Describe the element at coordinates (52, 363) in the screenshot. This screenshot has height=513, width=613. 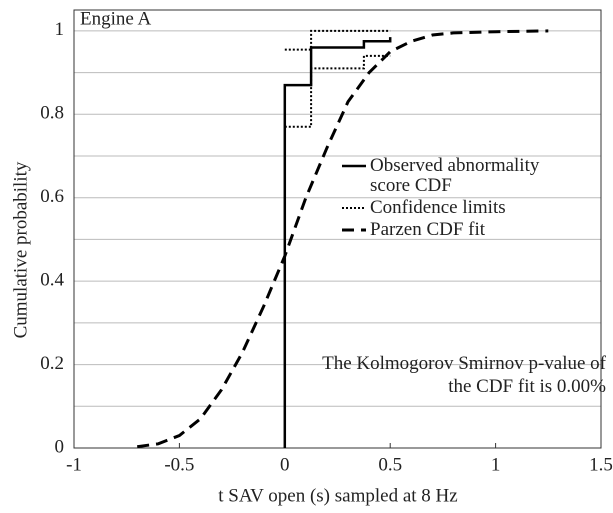
I see `y-tick-label: 0.2` at that location.